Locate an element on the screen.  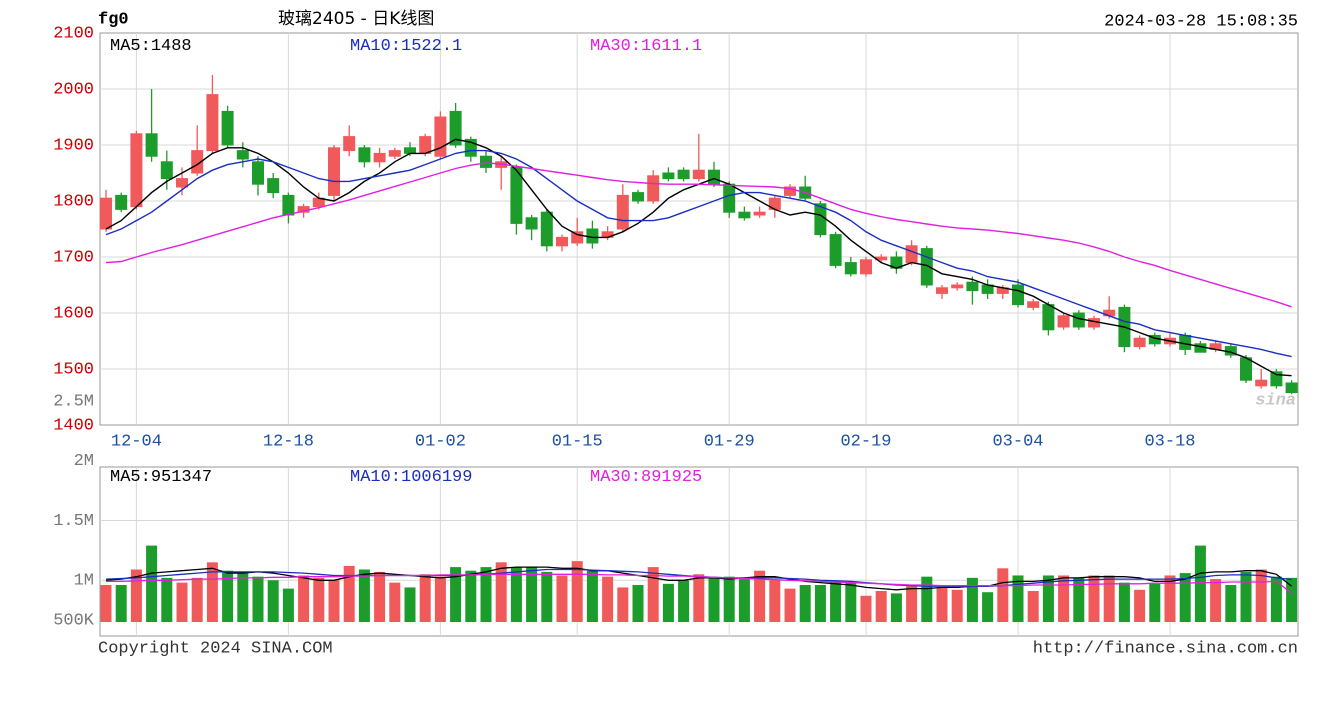
legend-entry: MA5:951347 is located at coordinates (161, 477).